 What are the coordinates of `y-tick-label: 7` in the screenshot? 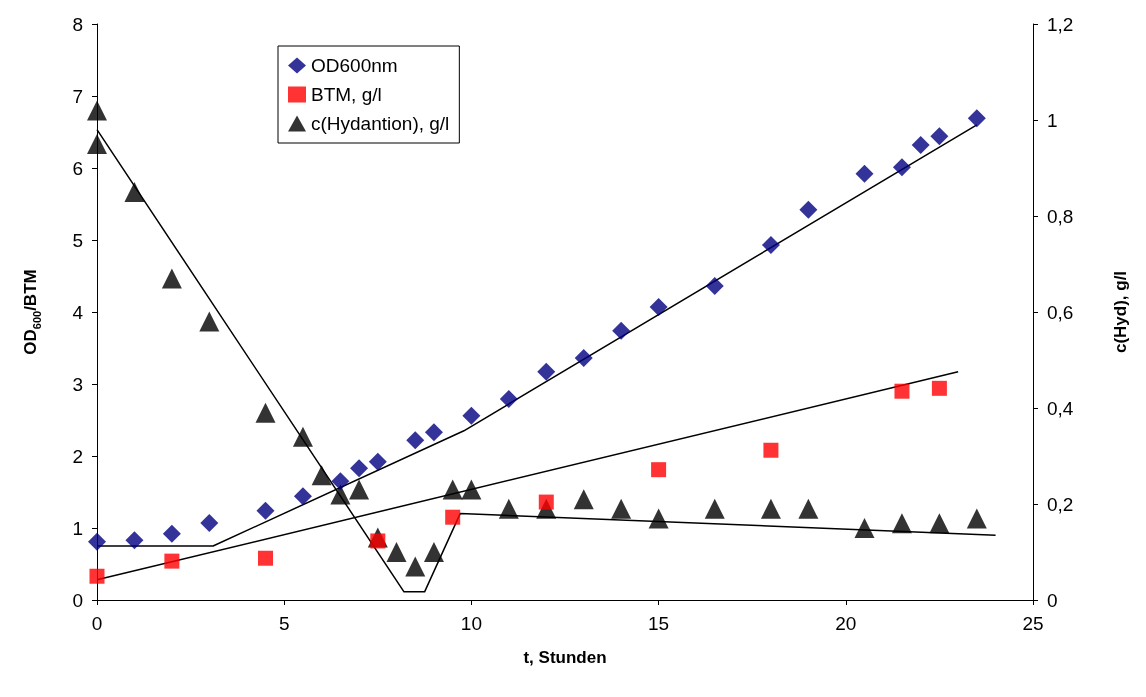 It's located at (77, 96).